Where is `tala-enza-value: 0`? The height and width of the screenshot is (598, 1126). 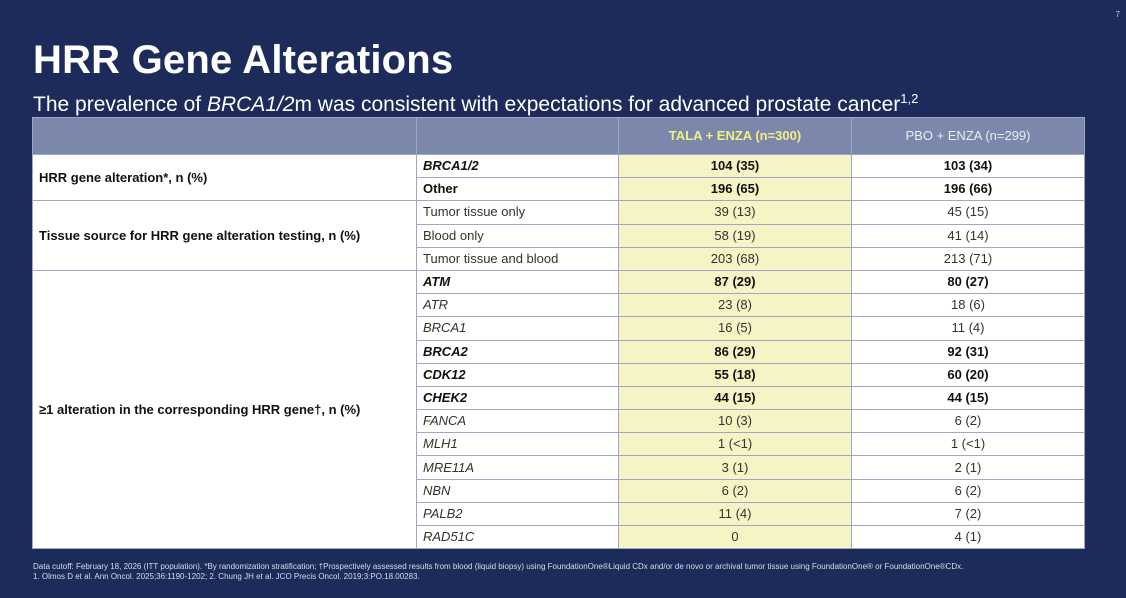
tala-enza-value: 0 is located at coordinates (735, 537).